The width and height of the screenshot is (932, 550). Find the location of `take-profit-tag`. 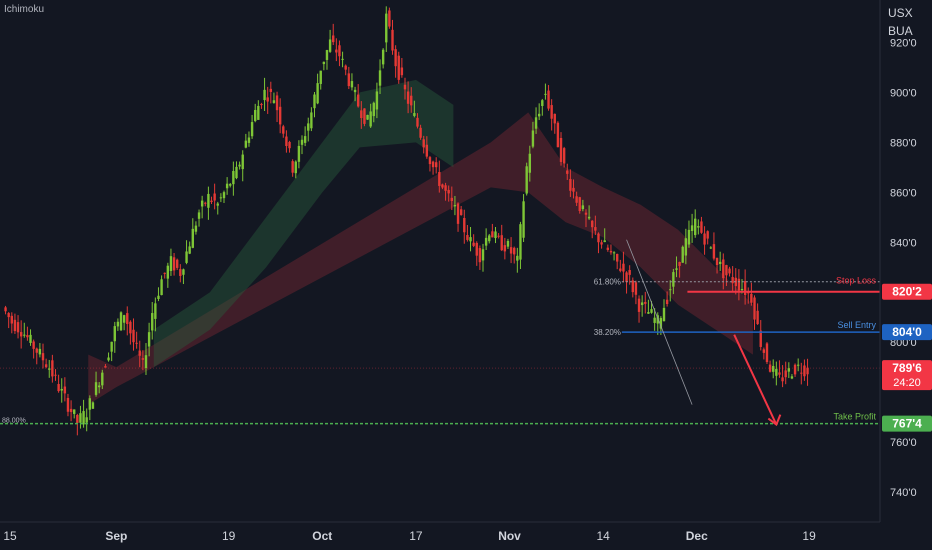

take-profit-tag is located at coordinates (907, 423).